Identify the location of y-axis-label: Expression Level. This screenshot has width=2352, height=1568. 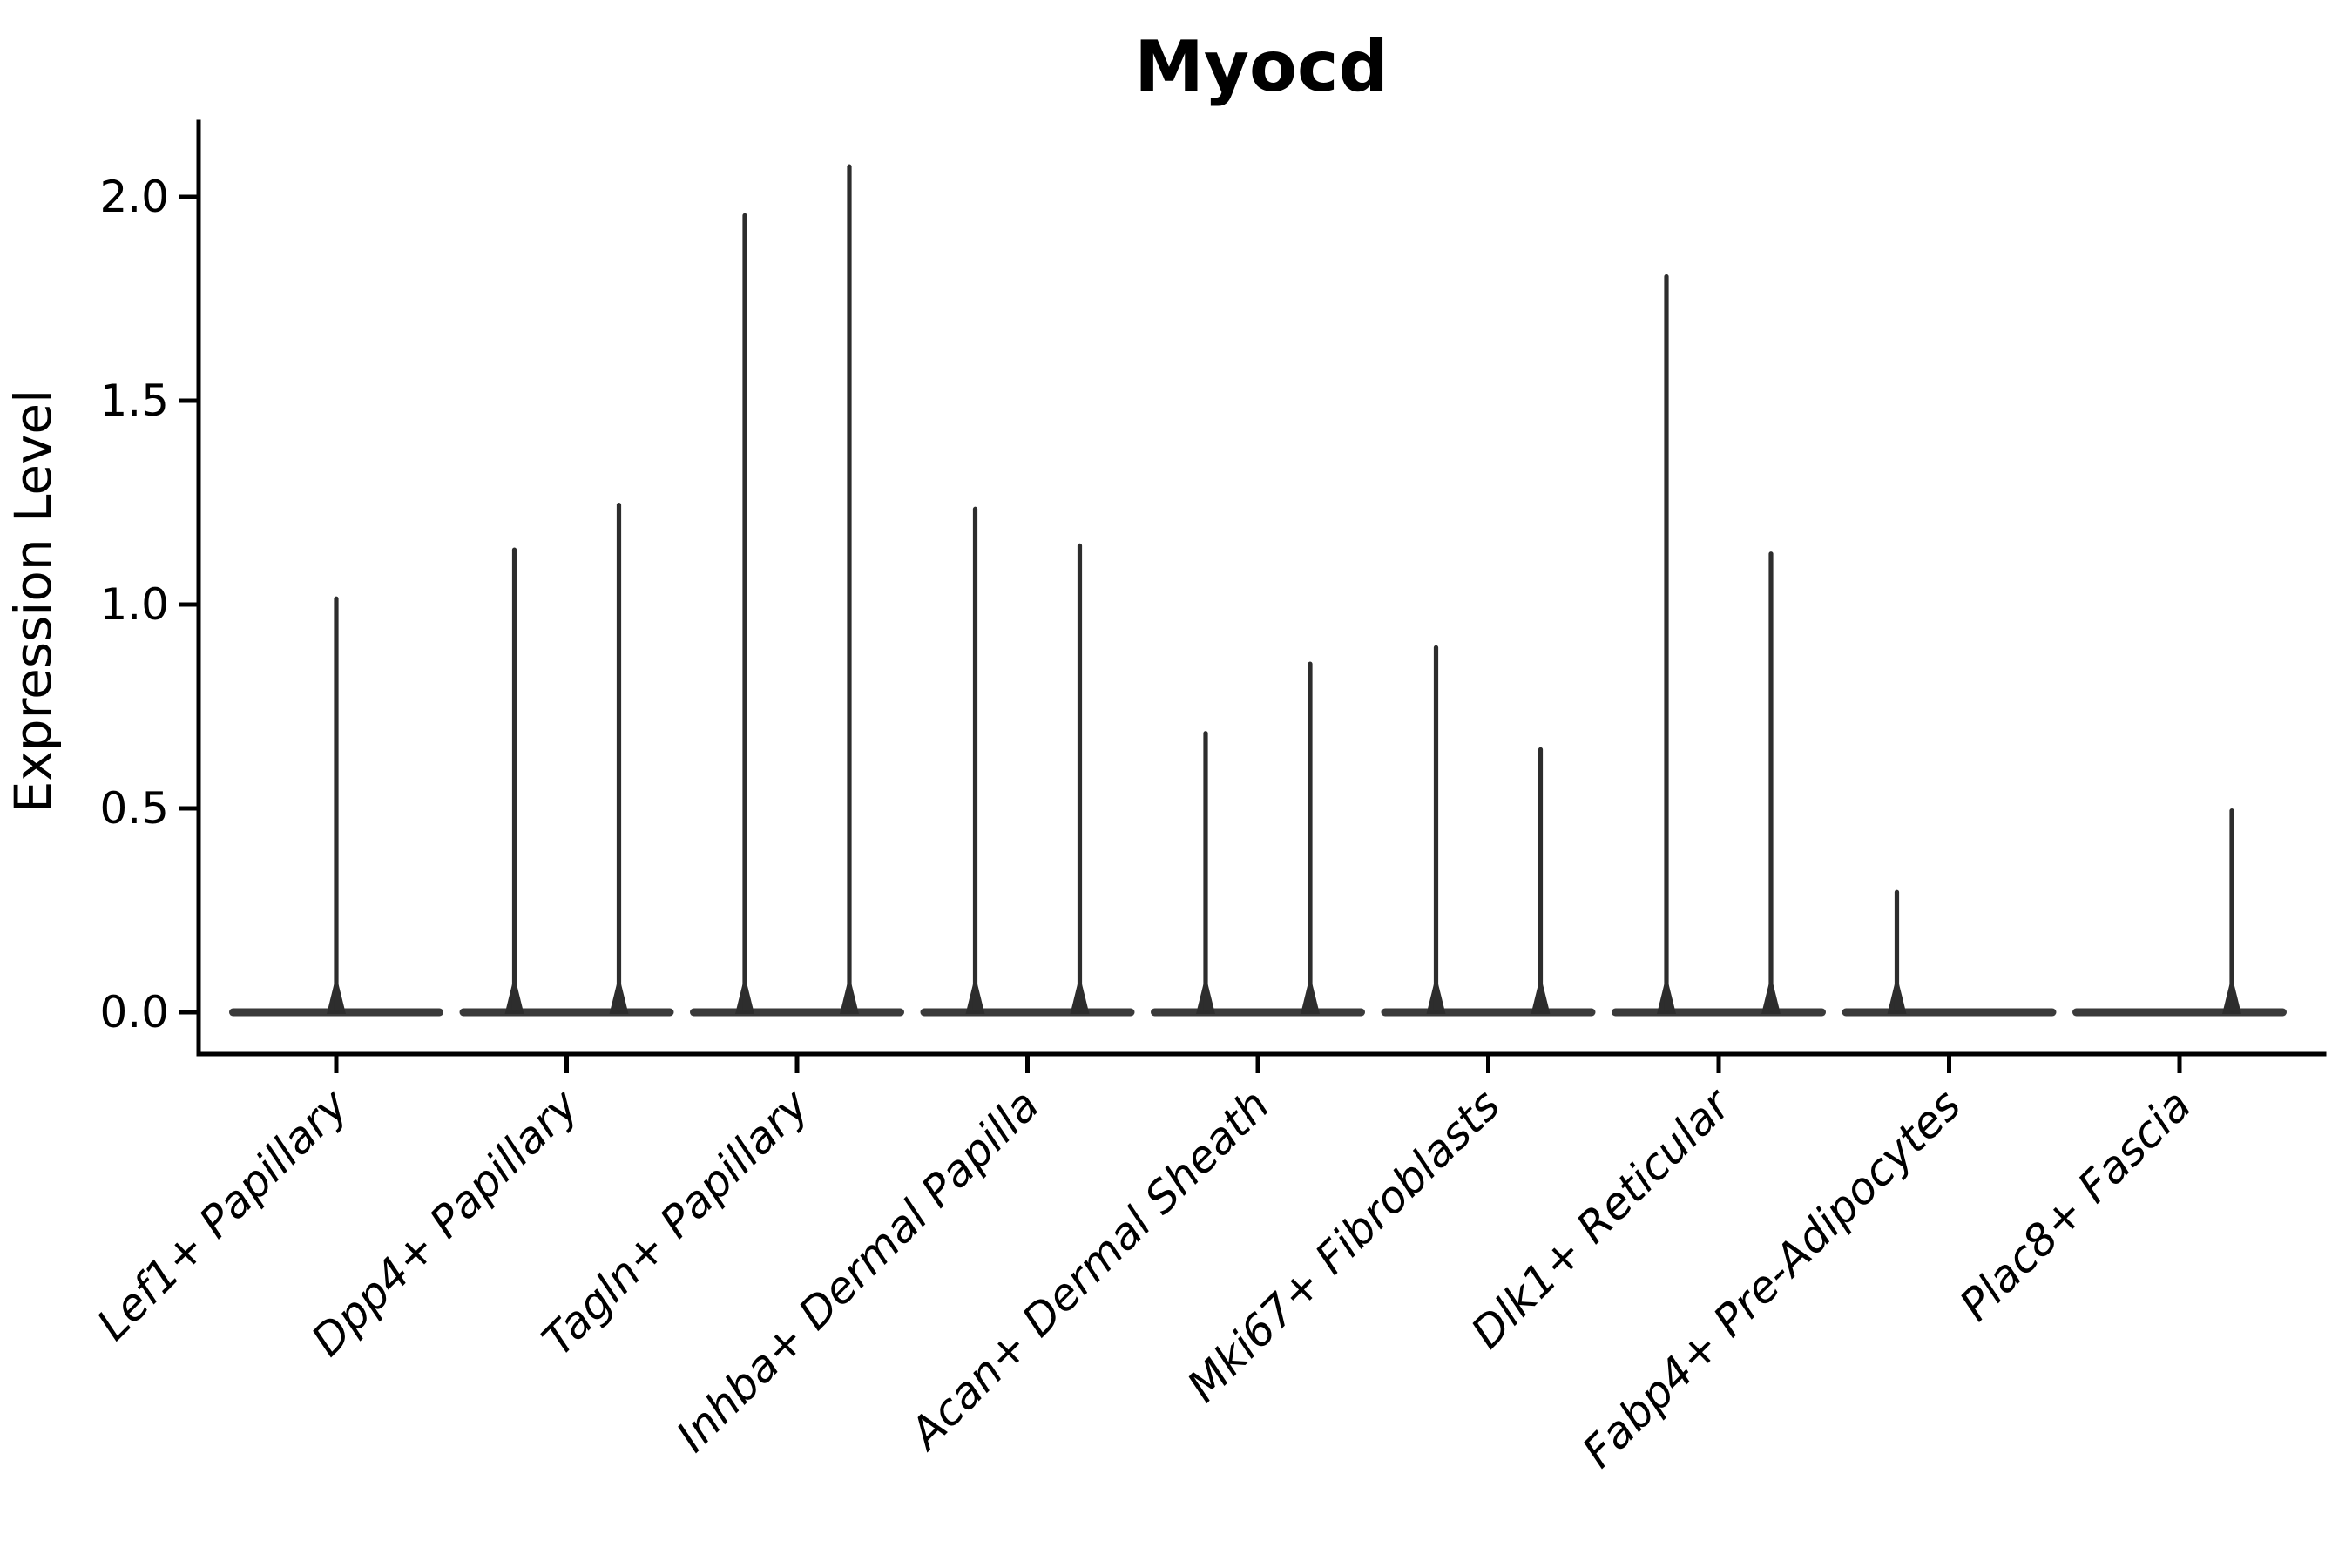
(33, 601).